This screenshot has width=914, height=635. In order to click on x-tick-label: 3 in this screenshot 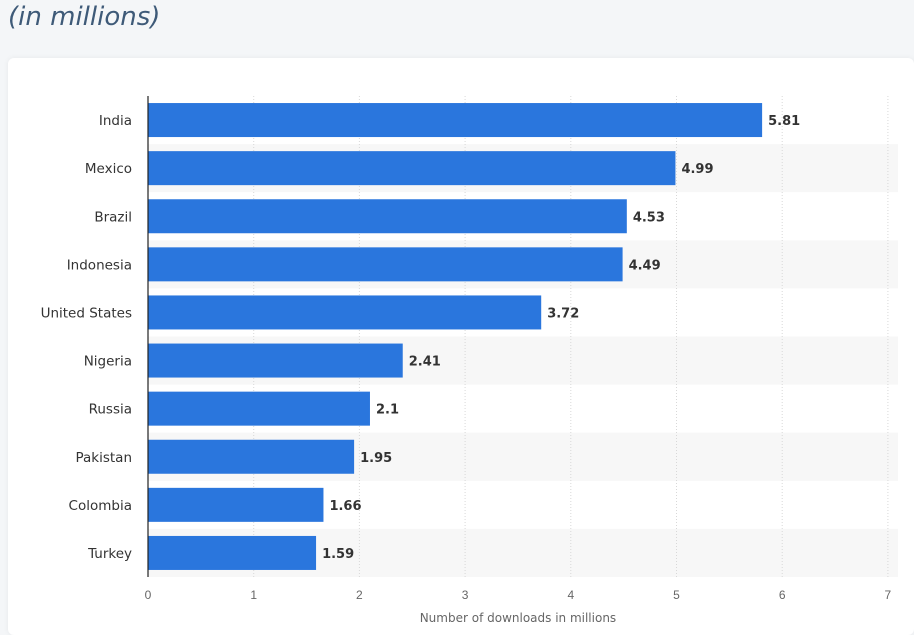, I will do `click(465, 595)`.